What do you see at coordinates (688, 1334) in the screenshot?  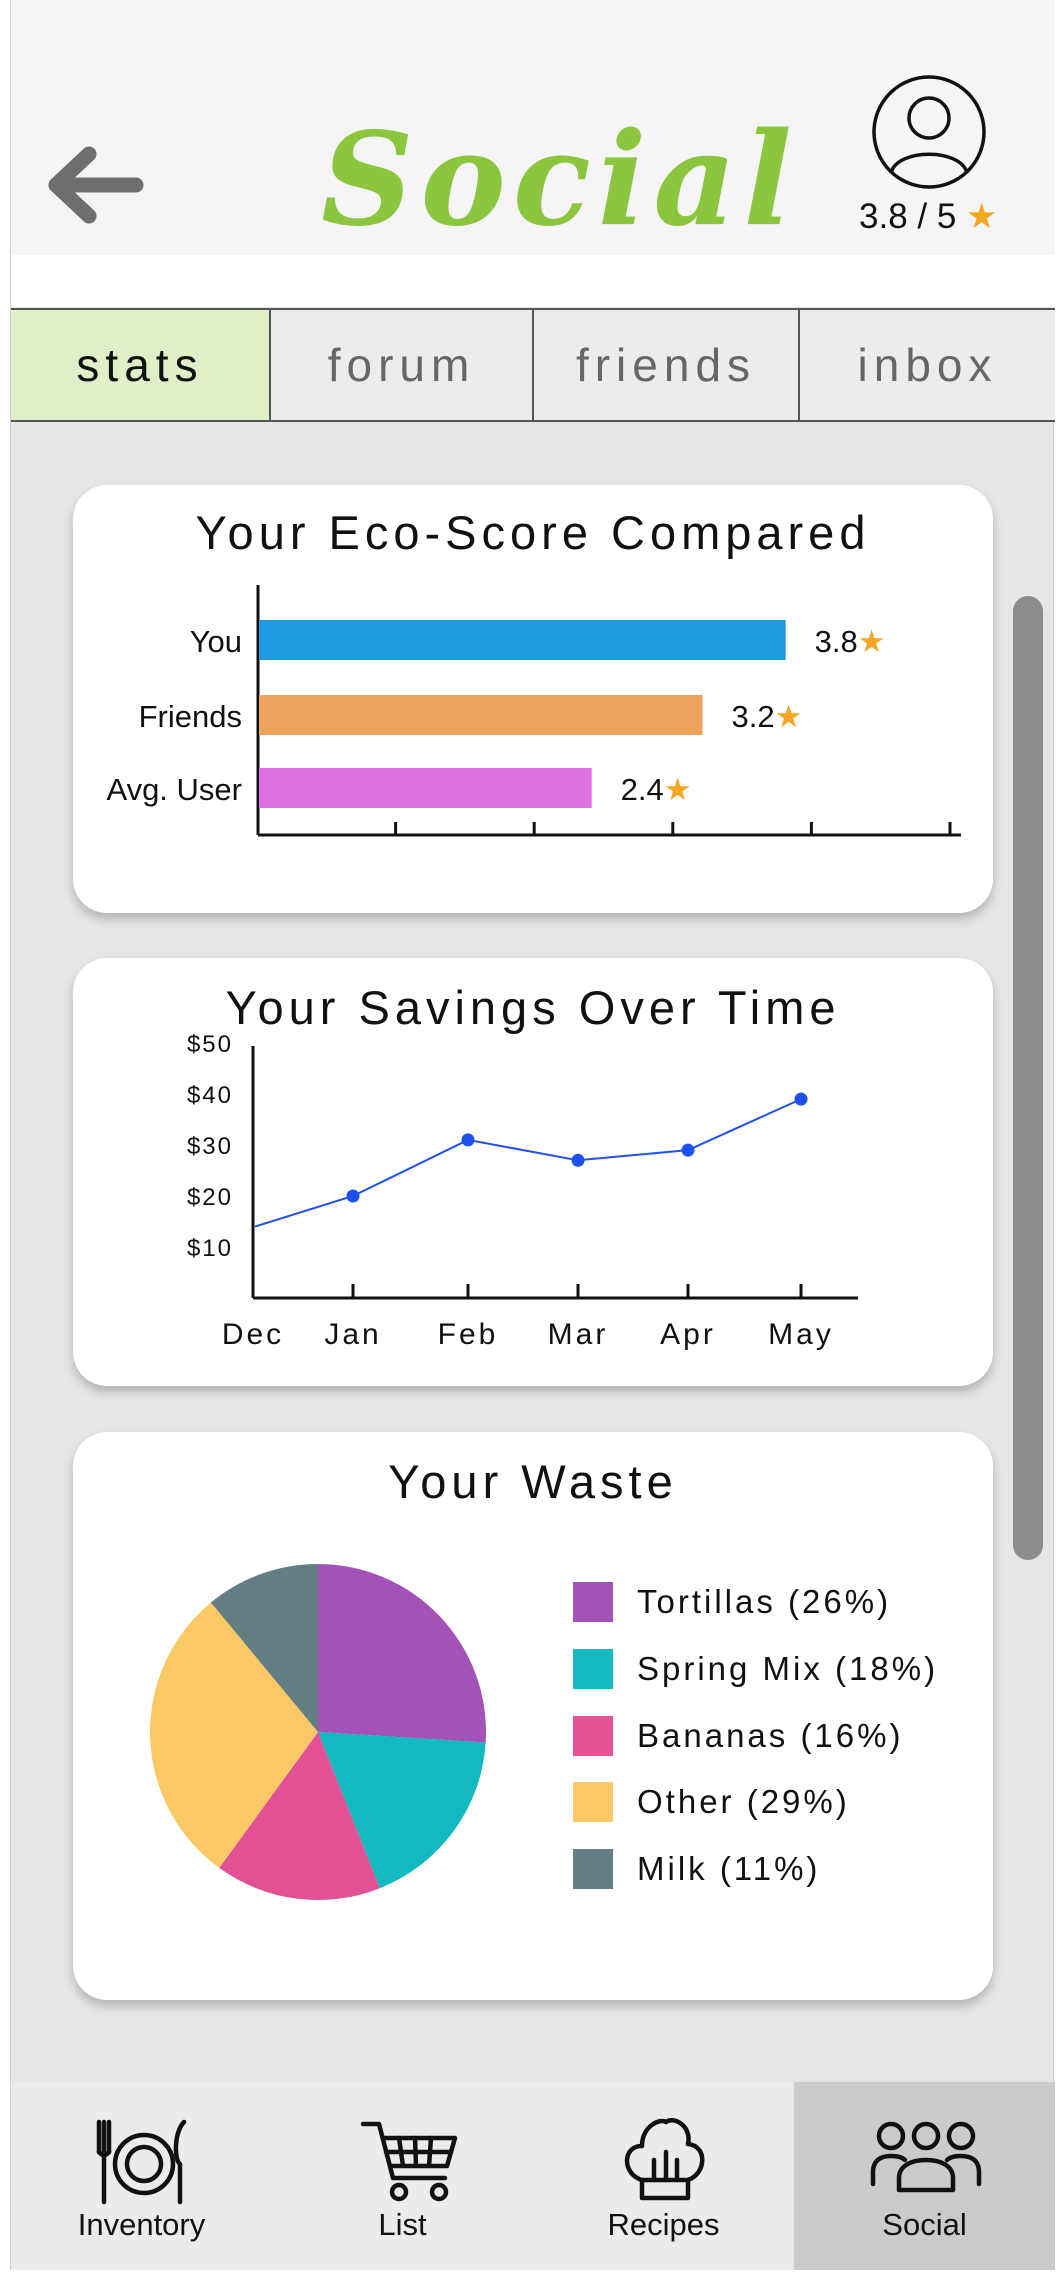 I see `x-tick-label: Apr` at bounding box center [688, 1334].